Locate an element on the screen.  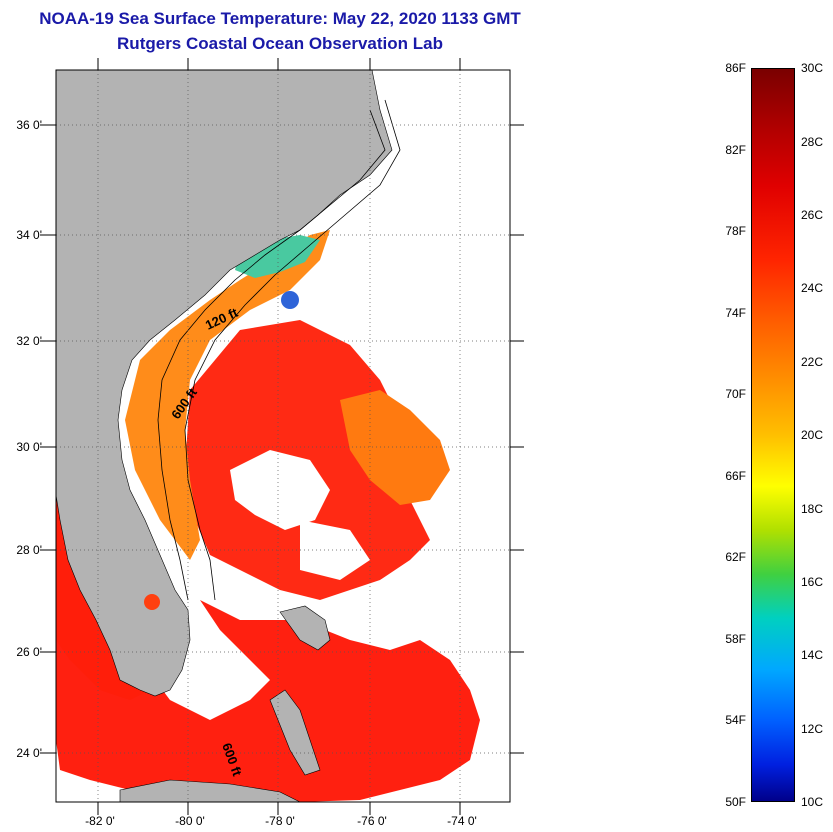
colorbar-f-82: 82F is located at coordinates (735, 150).